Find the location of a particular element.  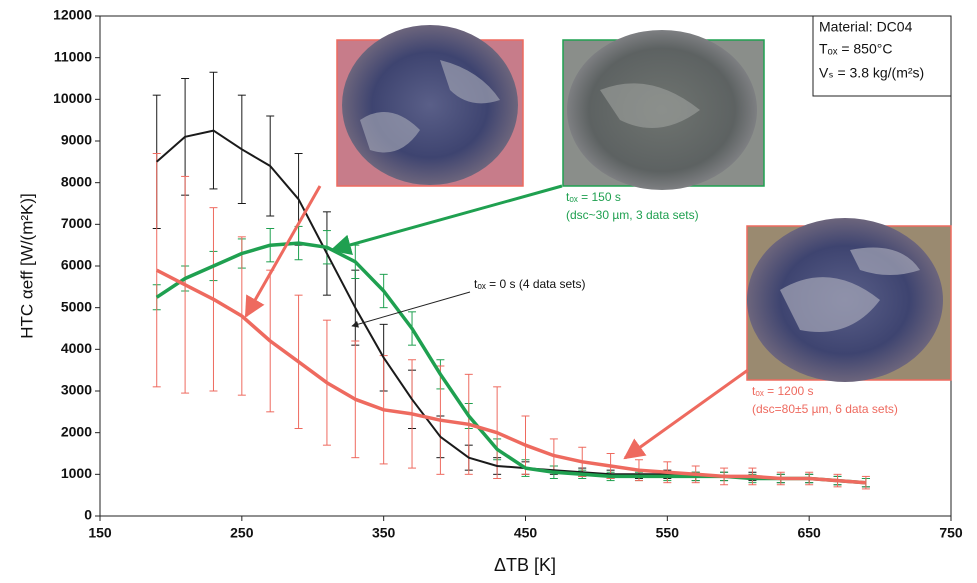

annotation: (dsc=80±5 µm, 6 data sets) is located at coordinates (825, 409).